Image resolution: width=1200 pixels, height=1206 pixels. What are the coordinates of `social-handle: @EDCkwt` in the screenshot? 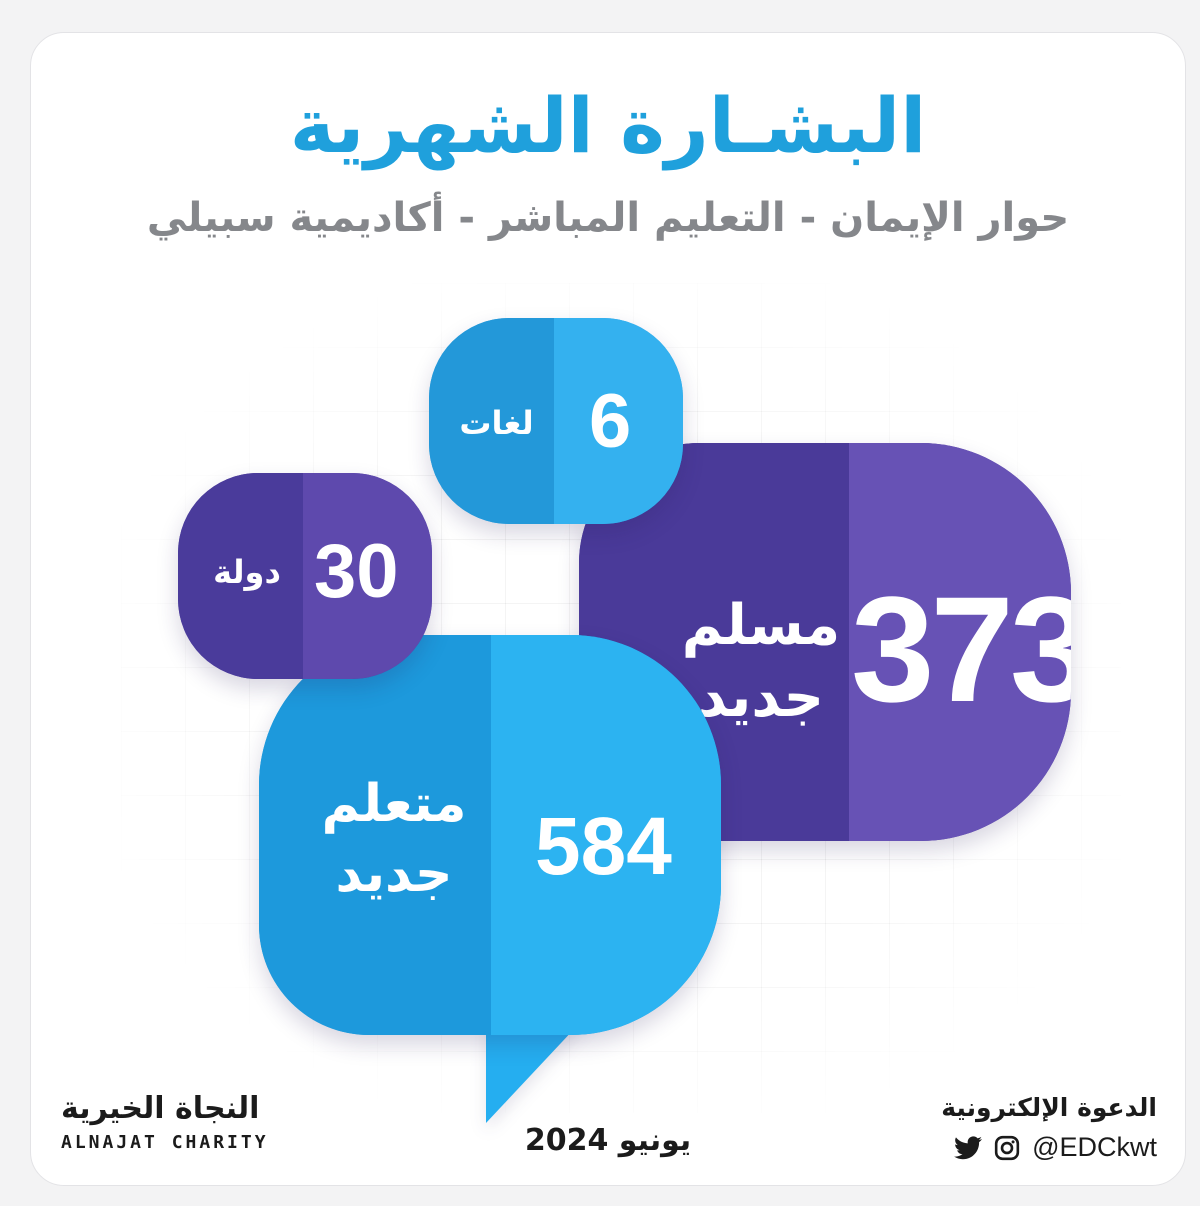 It's located at (1094, 1147).